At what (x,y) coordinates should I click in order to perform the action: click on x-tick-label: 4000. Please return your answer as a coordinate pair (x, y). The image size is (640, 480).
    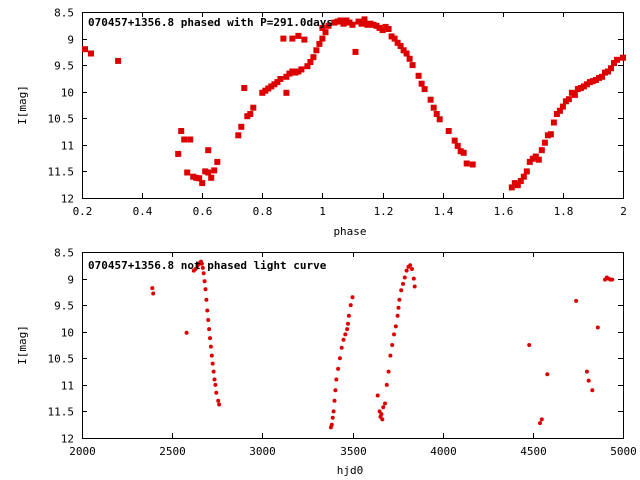
    Looking at the image, I should click on (443, 451).